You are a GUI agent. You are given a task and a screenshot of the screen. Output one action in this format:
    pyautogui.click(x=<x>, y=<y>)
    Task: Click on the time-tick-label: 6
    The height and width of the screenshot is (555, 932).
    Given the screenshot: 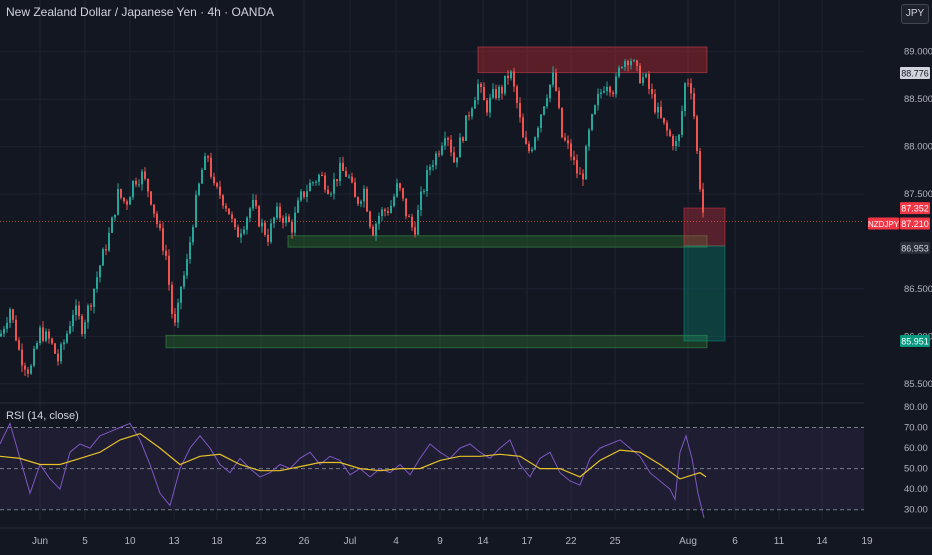 What is the action you would take?
    pyautogui.click(x=735, y=541)
    